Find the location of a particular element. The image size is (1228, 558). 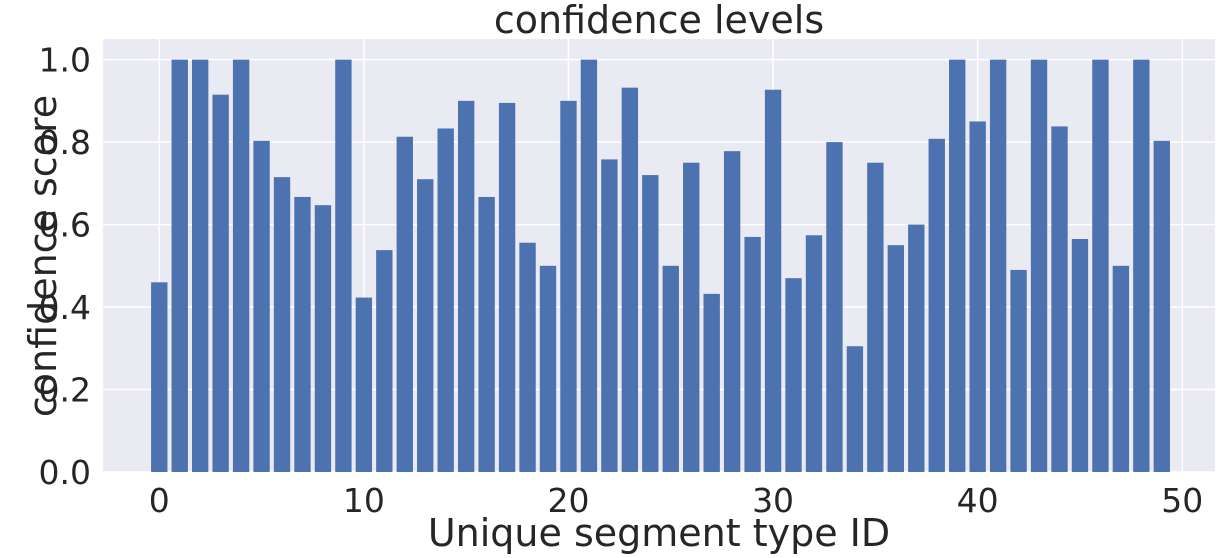

x-tick-label: 50 is located at coordinates (1182, 500).